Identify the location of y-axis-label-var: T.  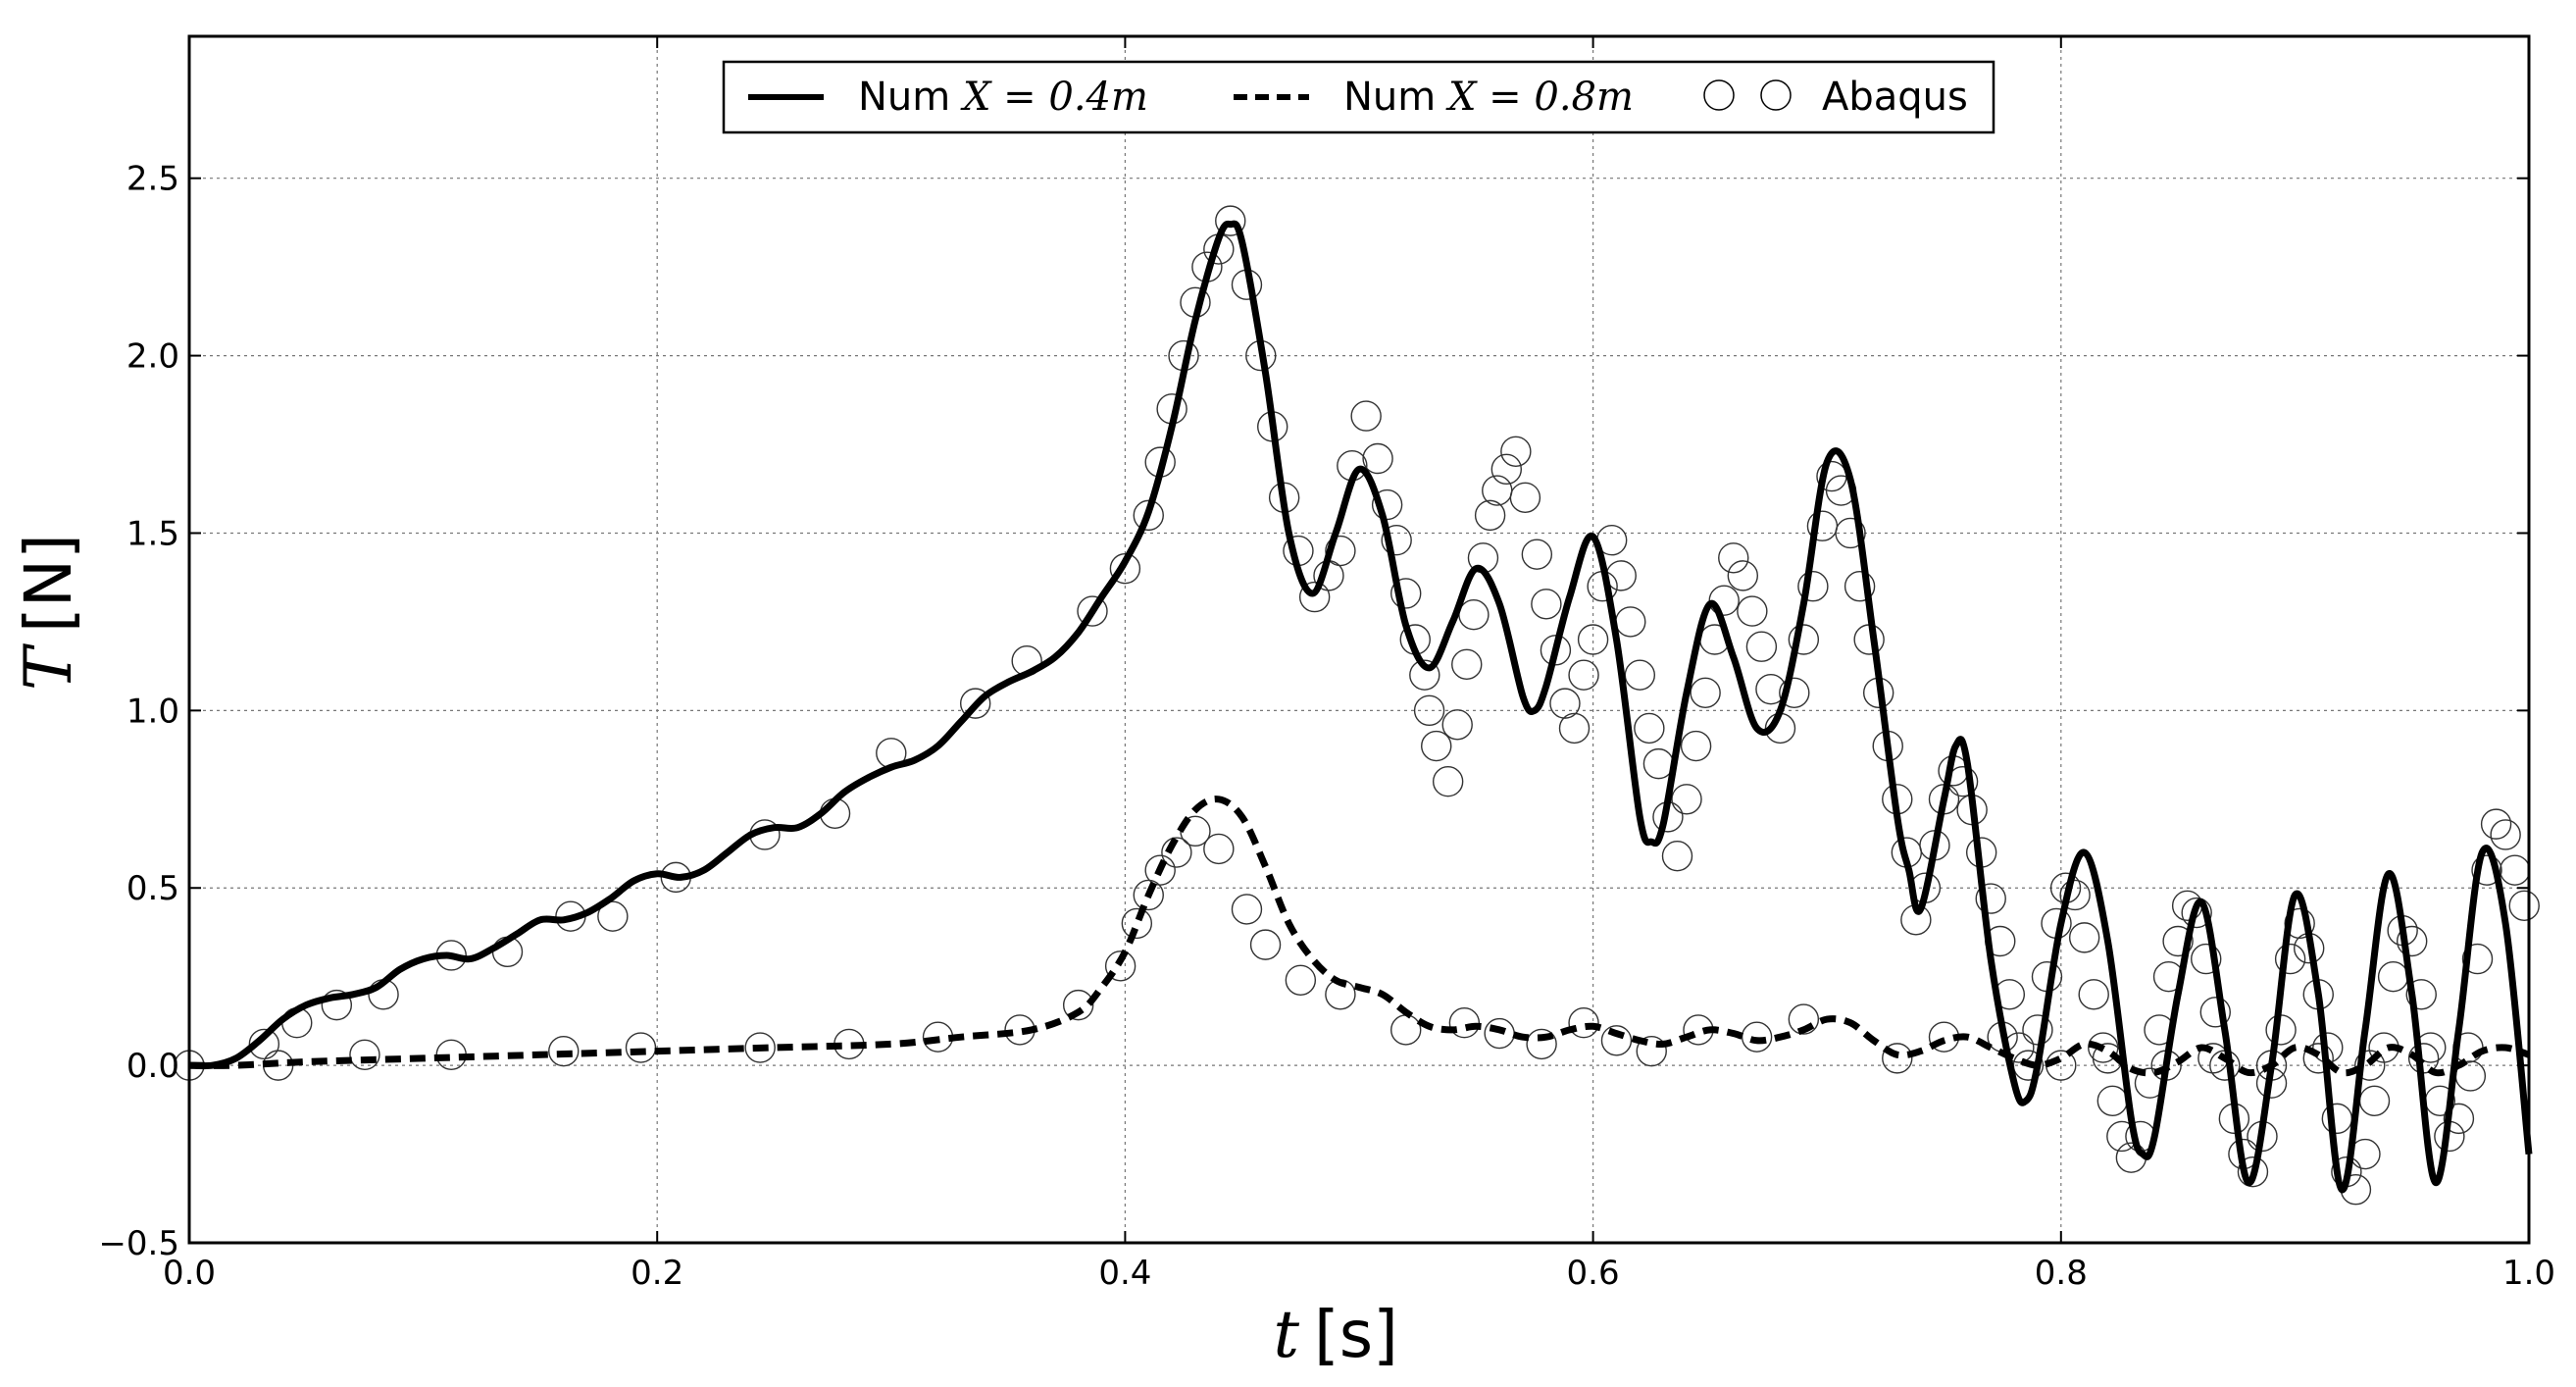
(48, 666).